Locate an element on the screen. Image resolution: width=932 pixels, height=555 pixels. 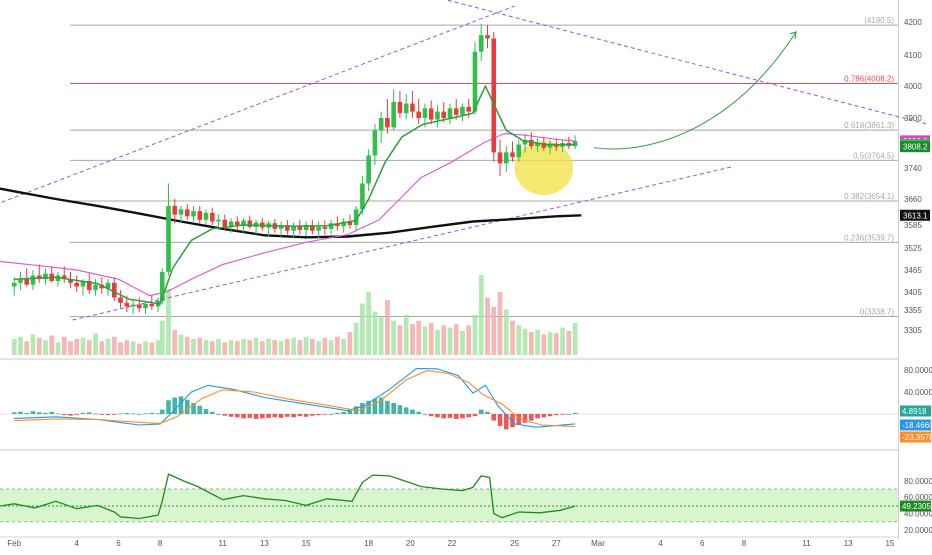
time-axis-tick: 6 is located at coordinates (118, 543).